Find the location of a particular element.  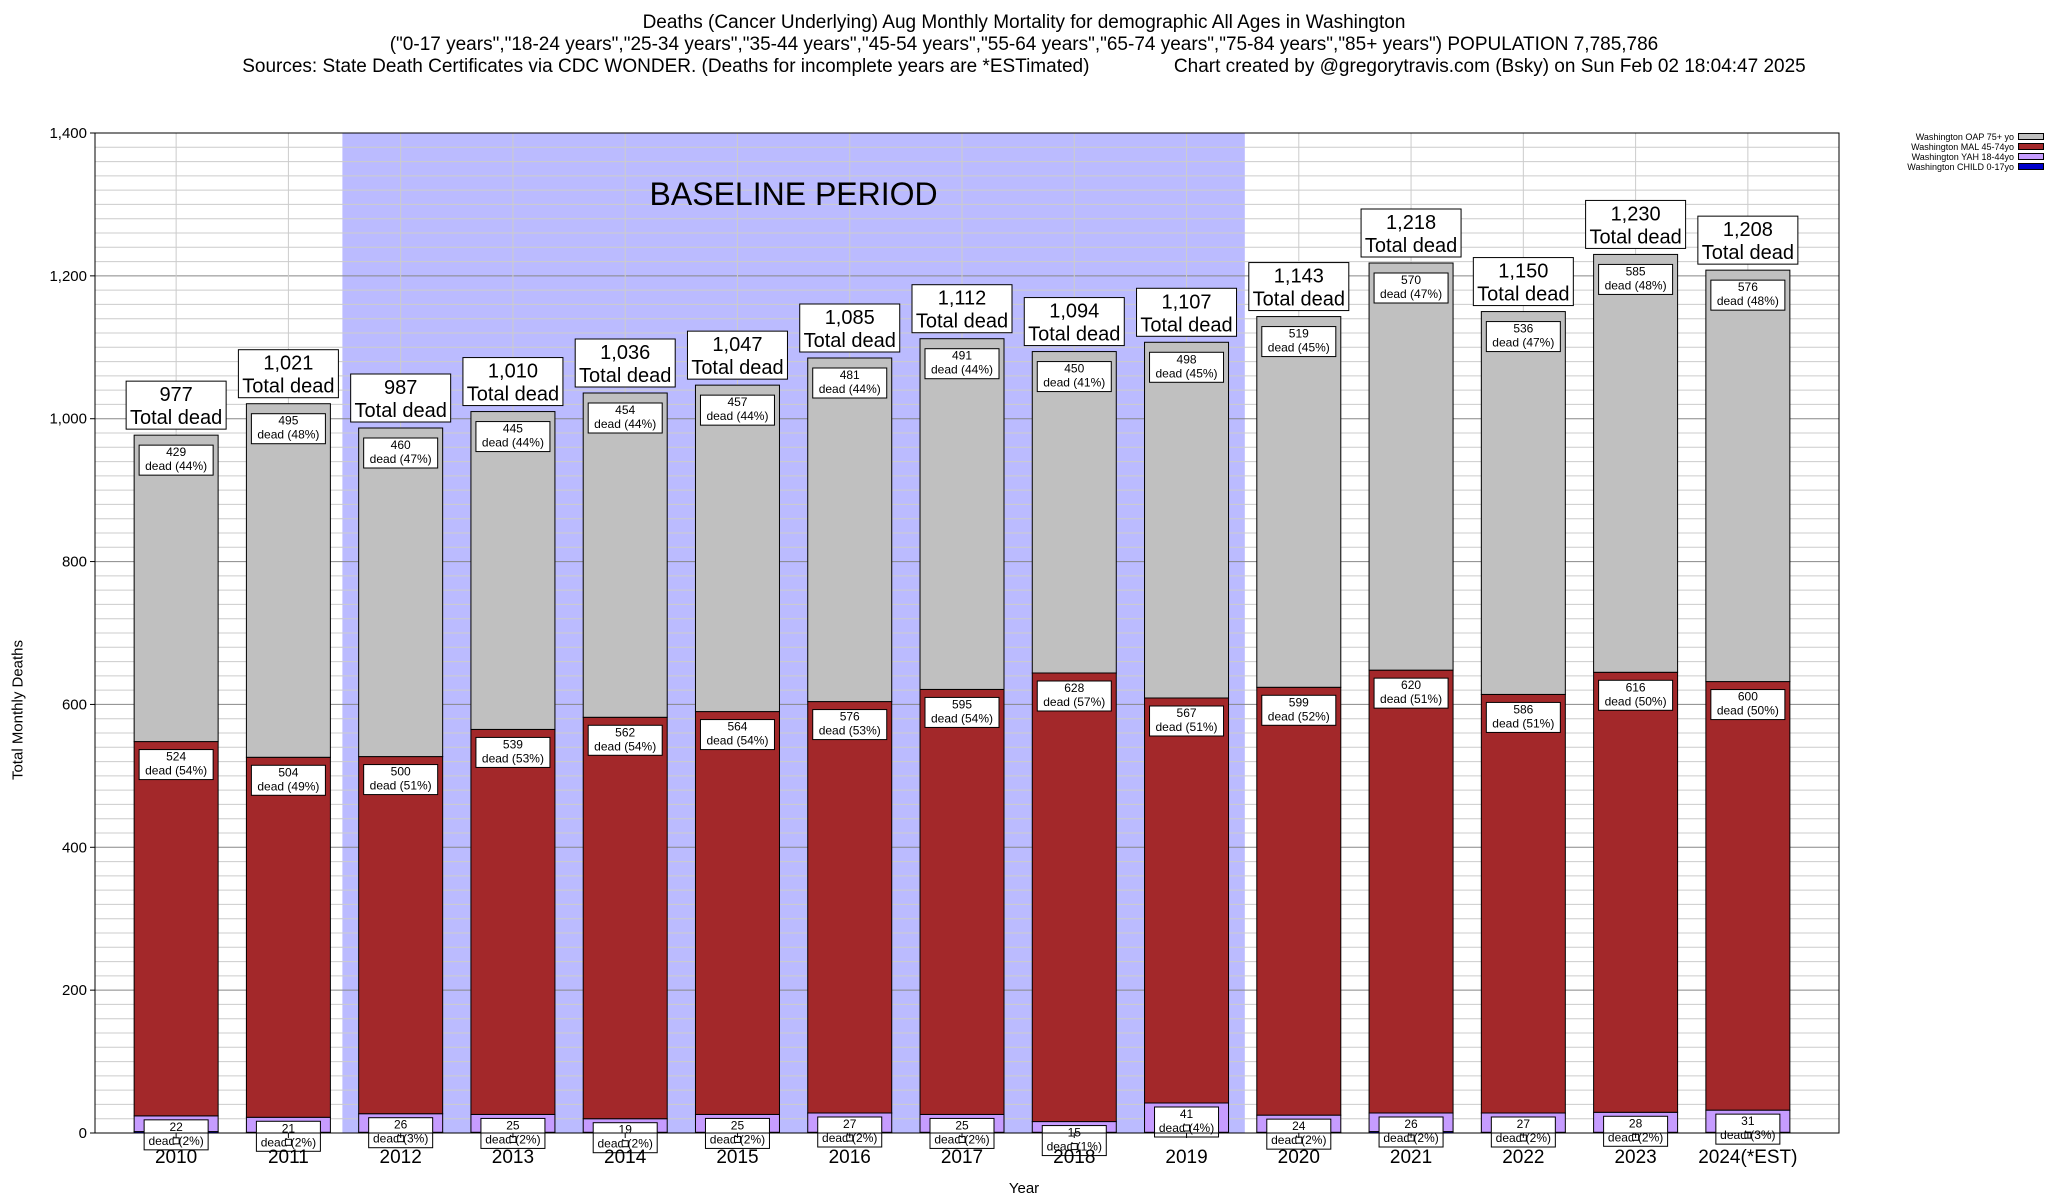

oap-data-label-line: 481 is located at coordinates (850, 375).